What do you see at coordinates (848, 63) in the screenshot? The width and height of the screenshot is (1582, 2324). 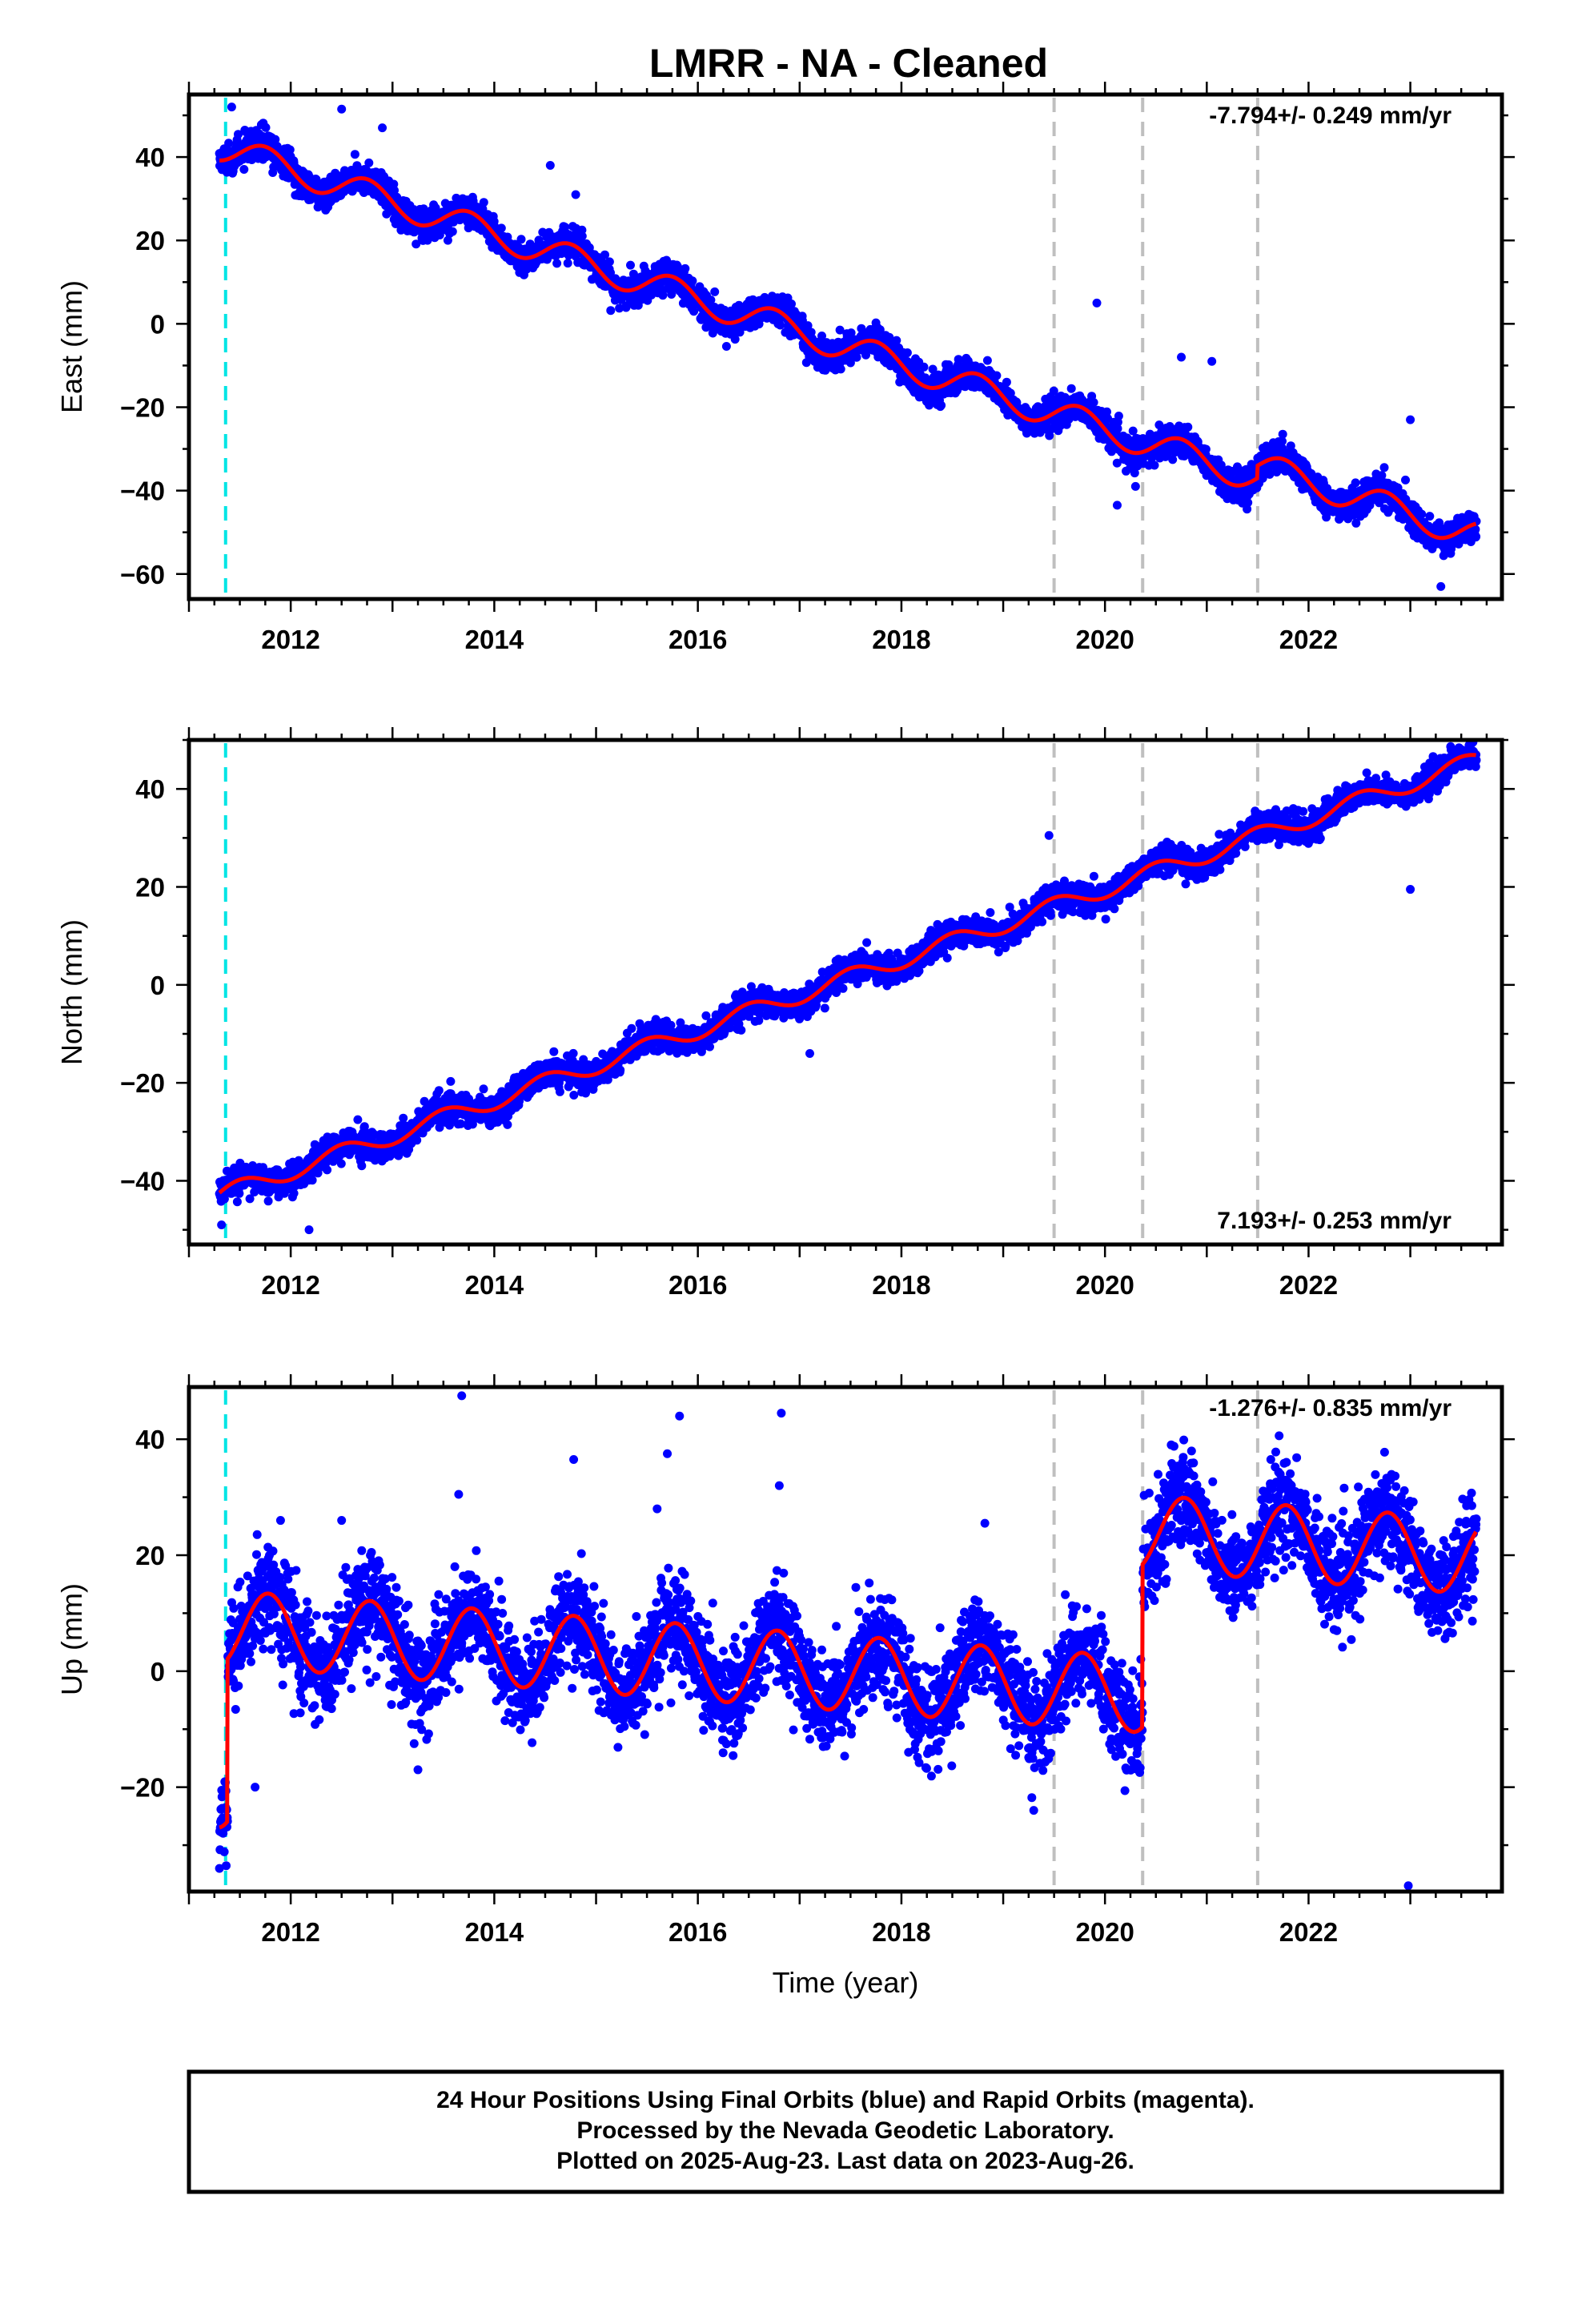 I see `chart-title: LMRR - NA - Cleaned` at bounding box center [848, 63].